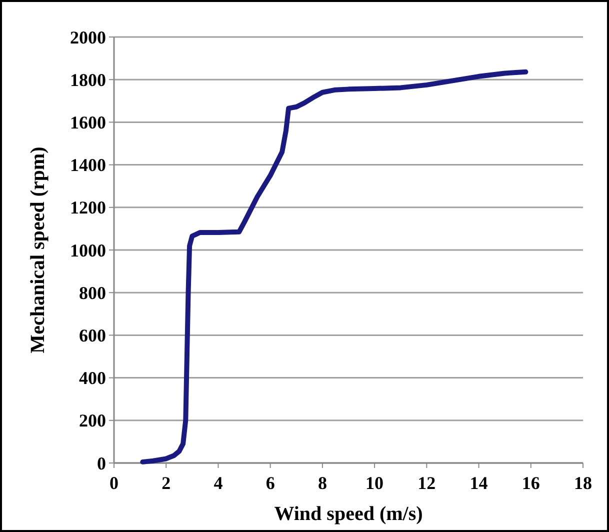  Describe the element at coordinates (479, 483) in the screenshot. I see `x-tick-label: 14` at that location.